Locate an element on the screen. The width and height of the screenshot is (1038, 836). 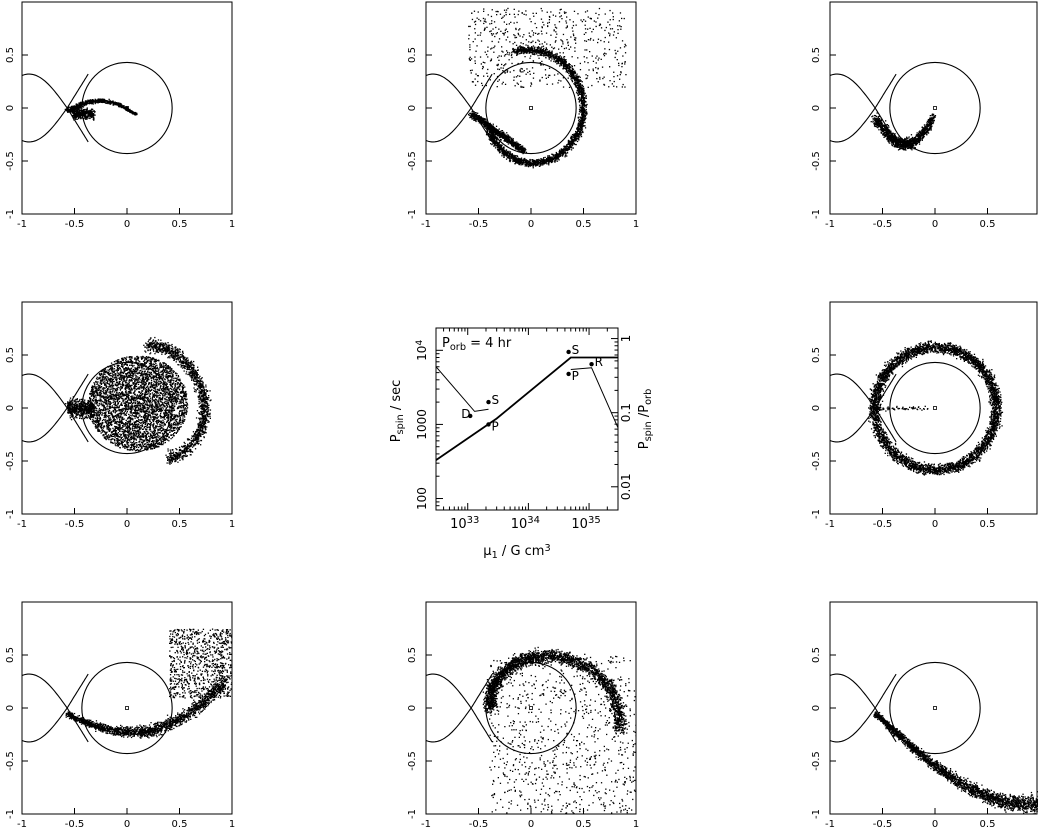
plot-area is located at coordinates (97, 108).